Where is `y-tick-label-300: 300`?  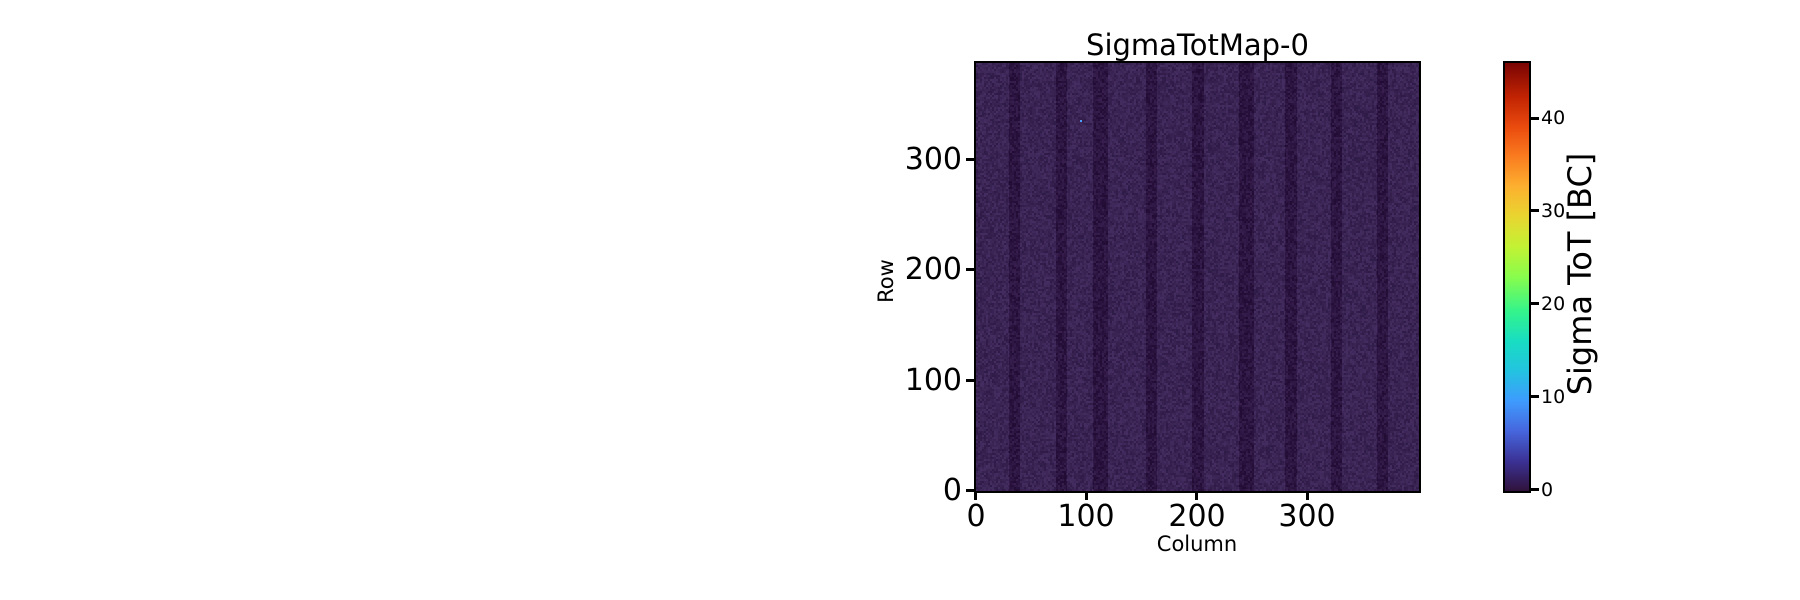
y-tick-label-300: 300 is located at coordinates (933, 159).